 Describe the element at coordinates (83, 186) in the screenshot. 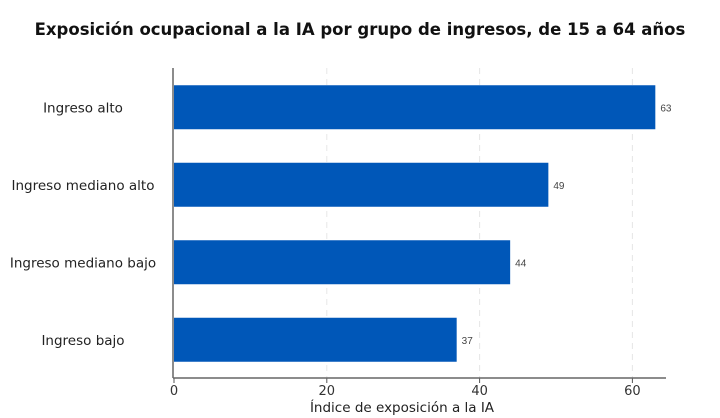

I see `y-category-label: Ingreso mediano alto` at that location.